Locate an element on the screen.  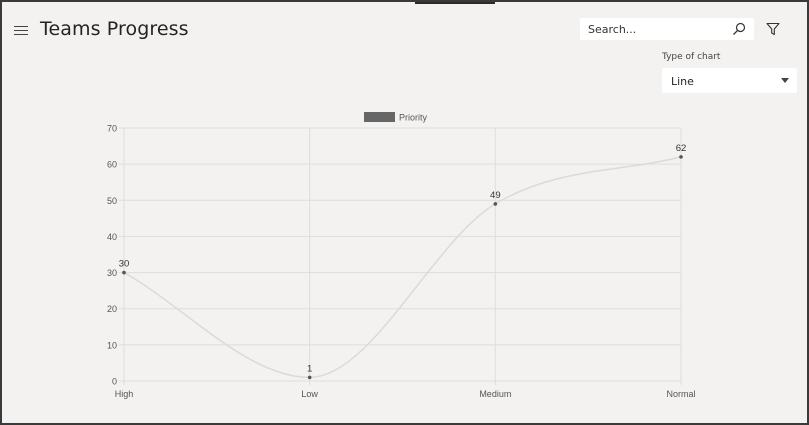
data-label: 30 is located at coordinates (124, 264).